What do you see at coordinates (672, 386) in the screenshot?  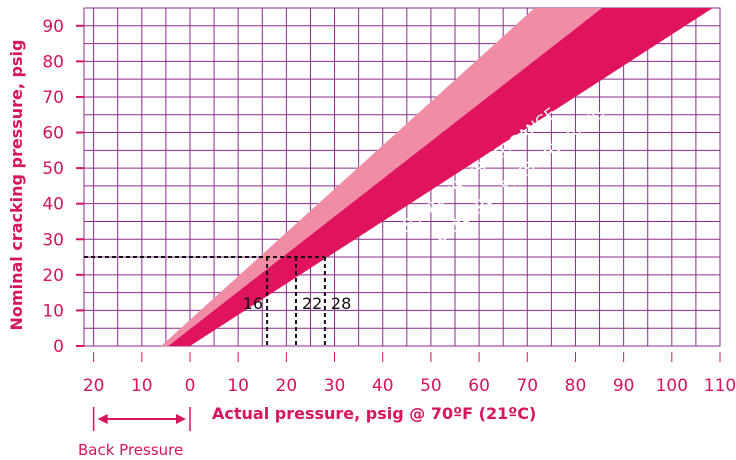 I see `x-tick-label: 100` at bounding box center [672, 386].